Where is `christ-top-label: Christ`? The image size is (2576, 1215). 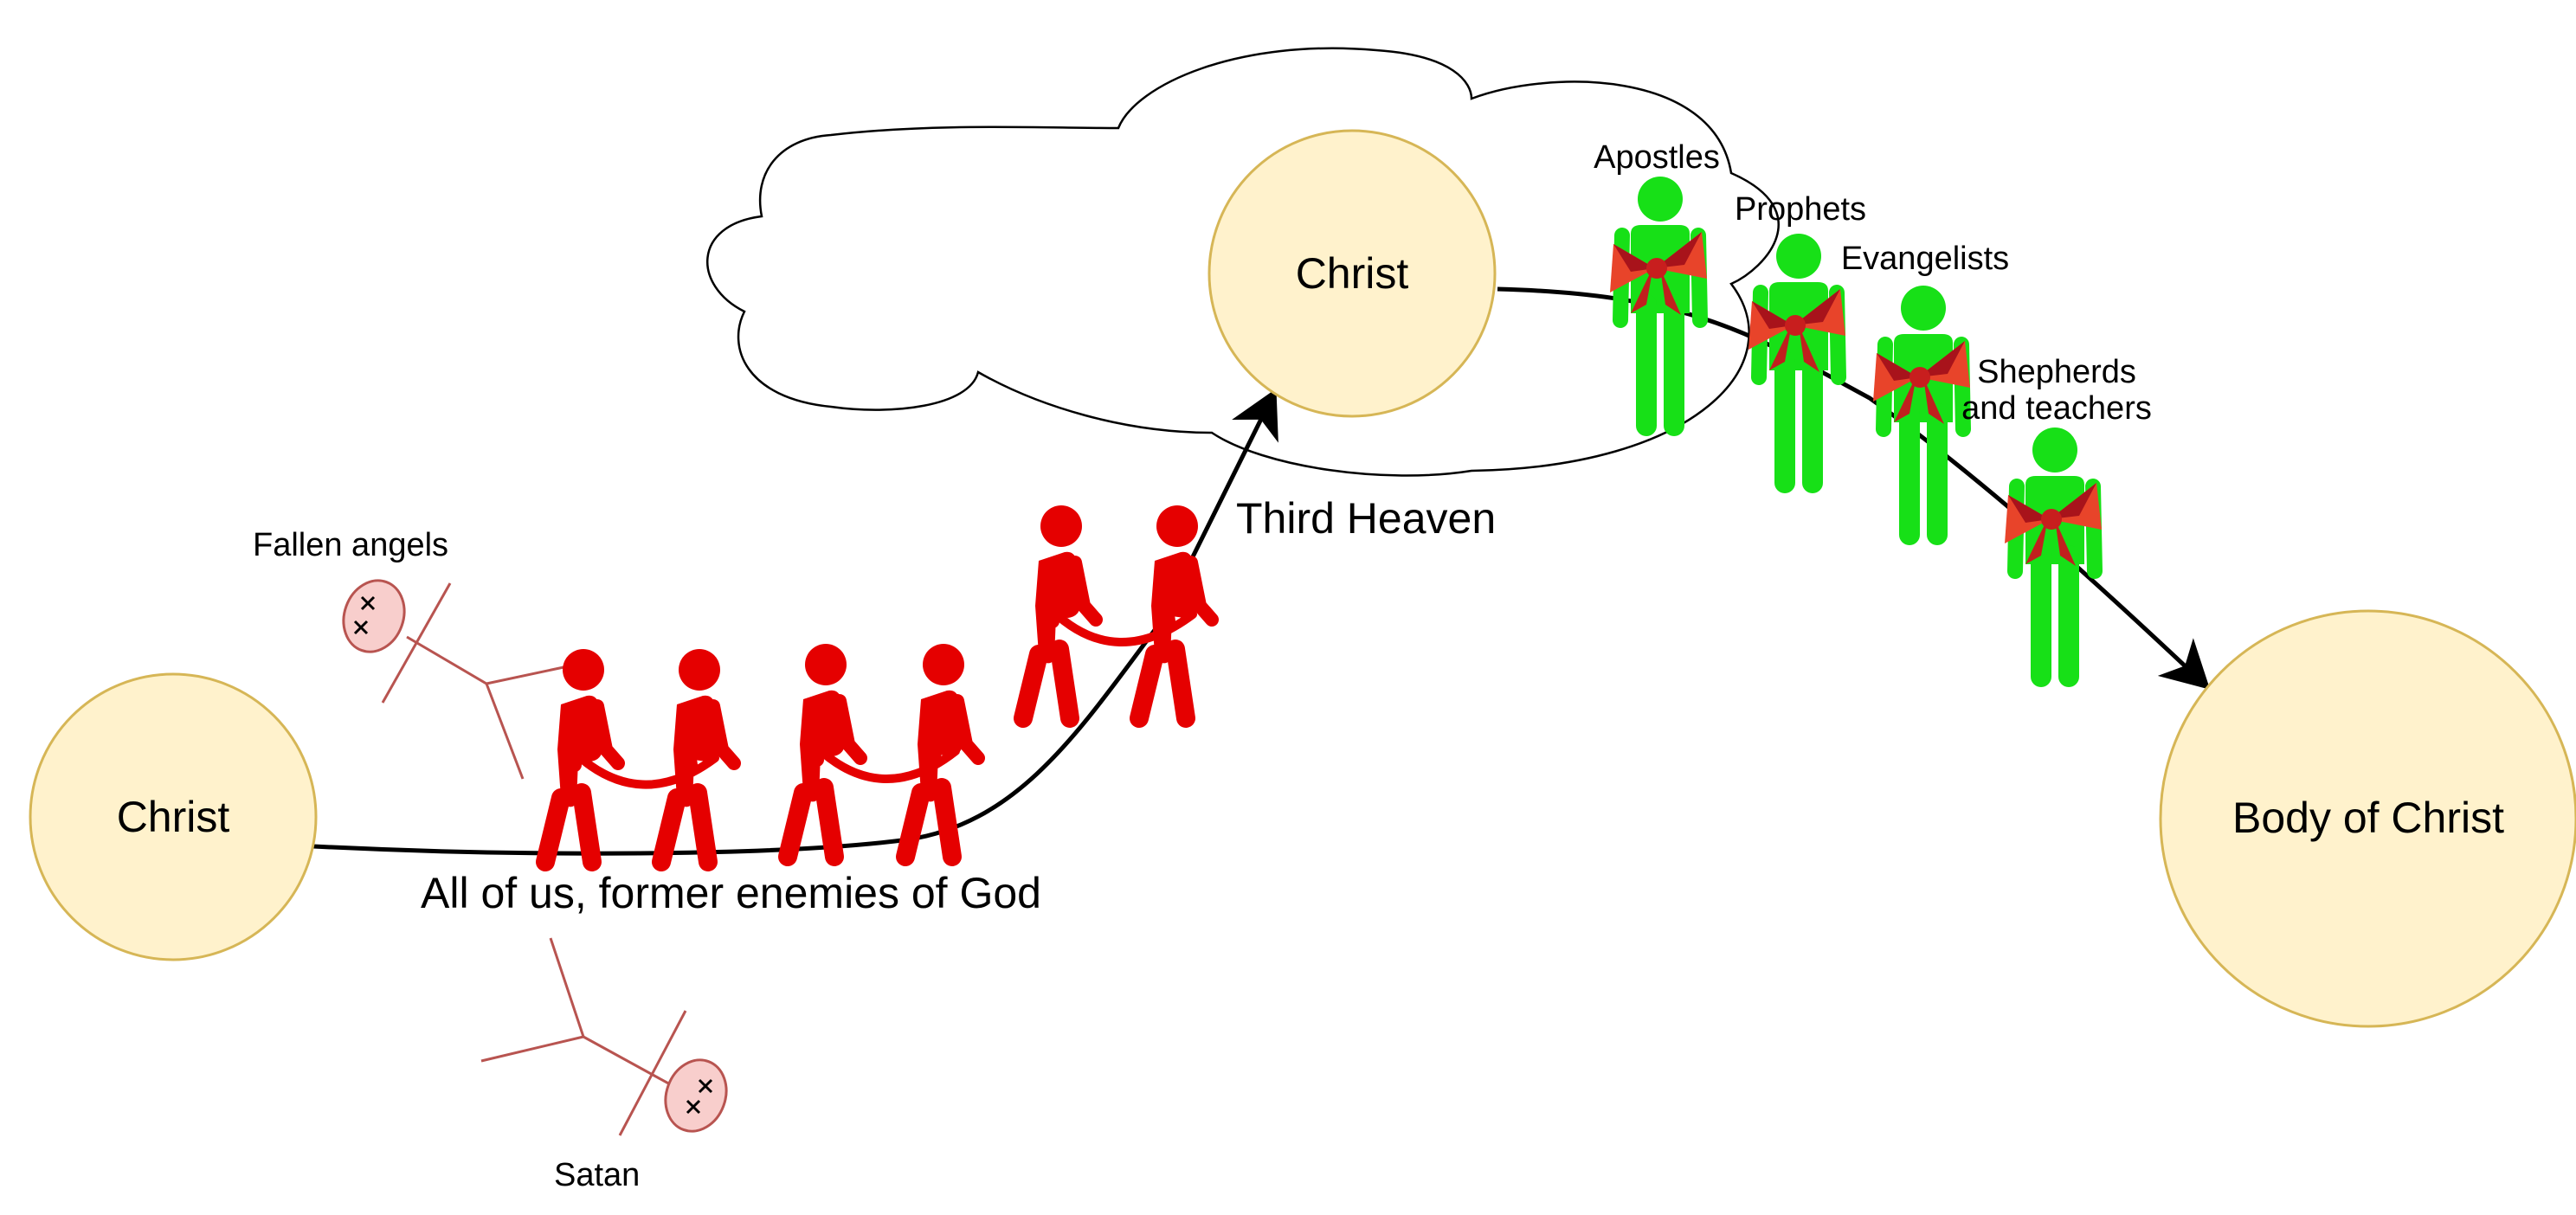
christ-top-label: Christ is located at coordinates (1352, 273).